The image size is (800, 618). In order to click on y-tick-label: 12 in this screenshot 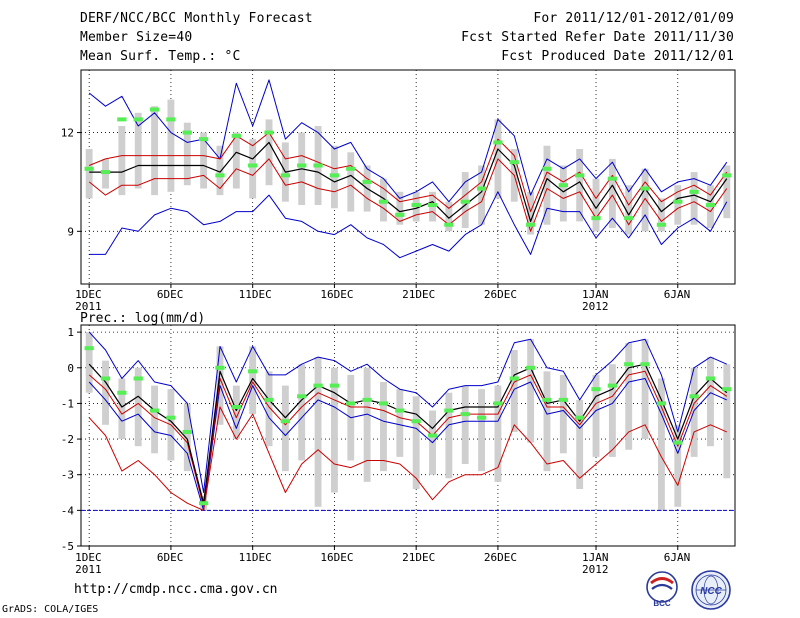, I will do `click(67, 133)`.